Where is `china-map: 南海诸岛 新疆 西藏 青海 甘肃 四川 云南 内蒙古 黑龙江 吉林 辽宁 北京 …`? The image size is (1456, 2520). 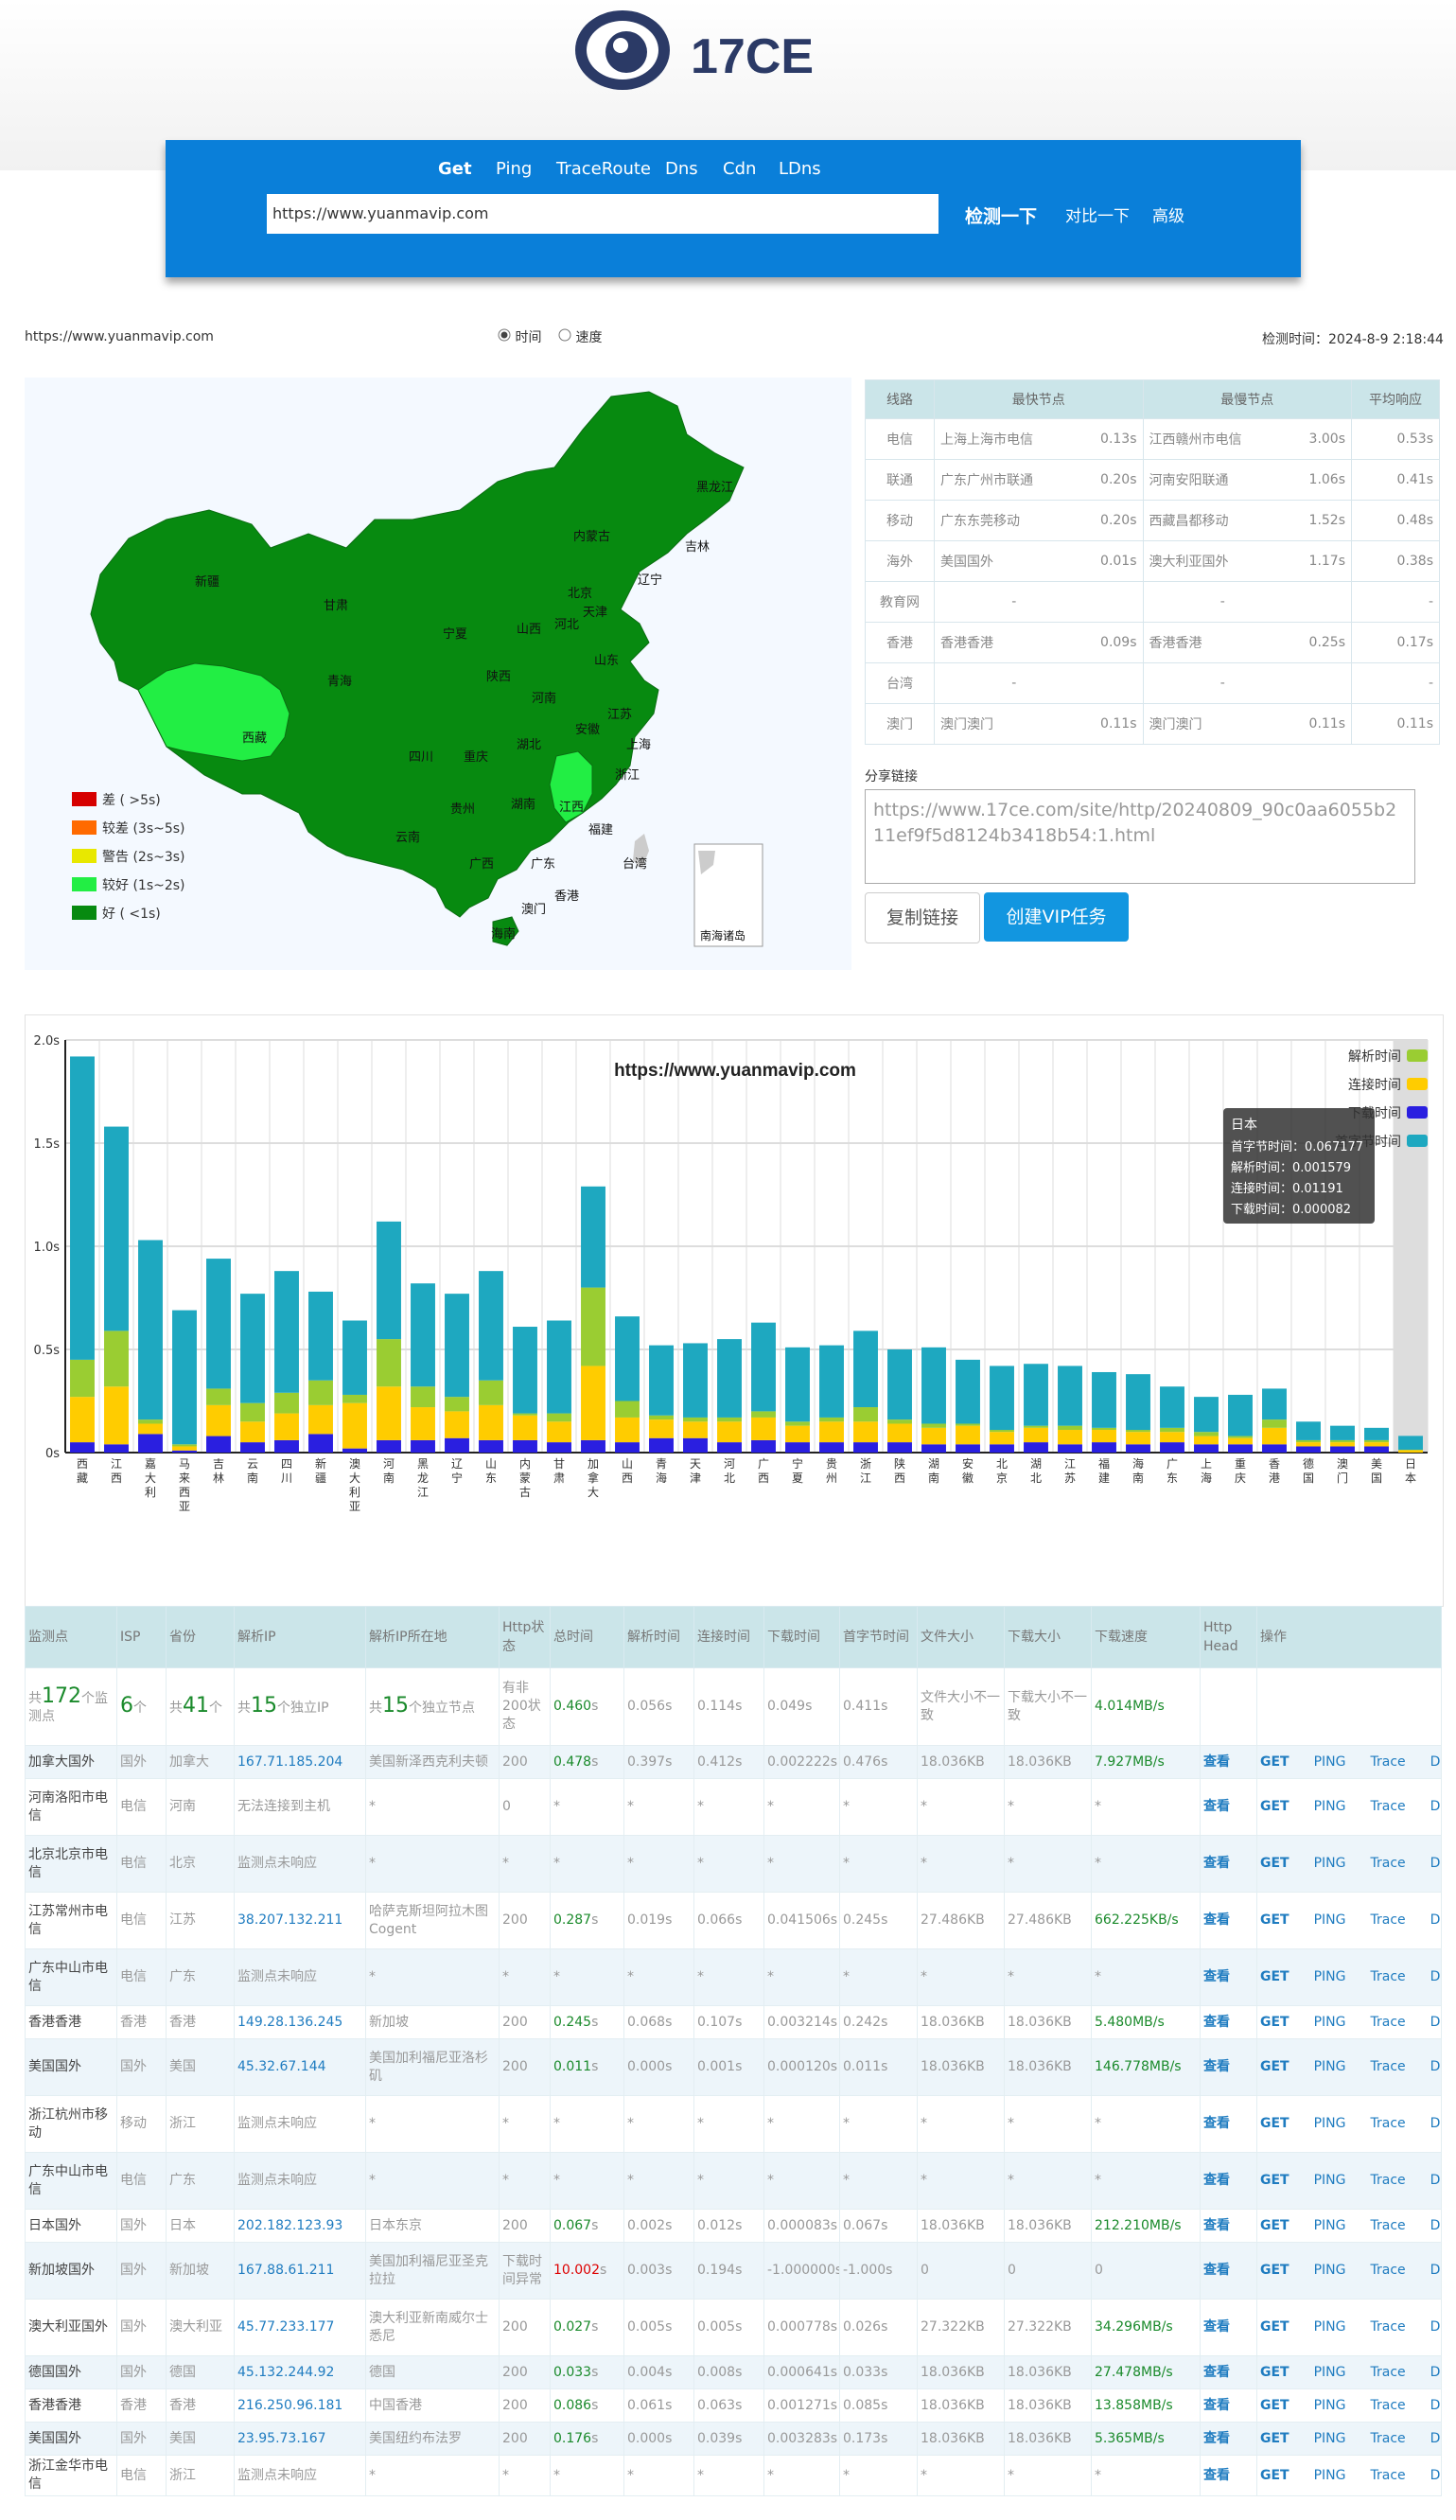
china-map: 南海诸岛 新疆 西藏 青海 甘肃 四川 云南 内蒙古 黑龙江 吉林 辽宁 北京 … is located at coordinates (438, 674).